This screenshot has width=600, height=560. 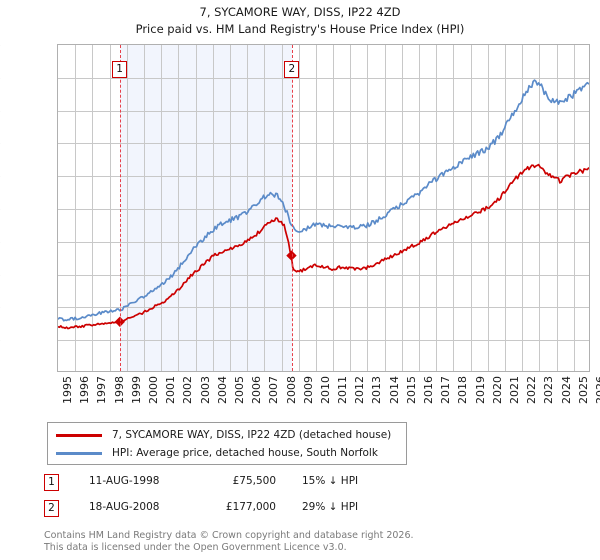 I want to click on legend-swatch-property, so click(x=79, y=435).